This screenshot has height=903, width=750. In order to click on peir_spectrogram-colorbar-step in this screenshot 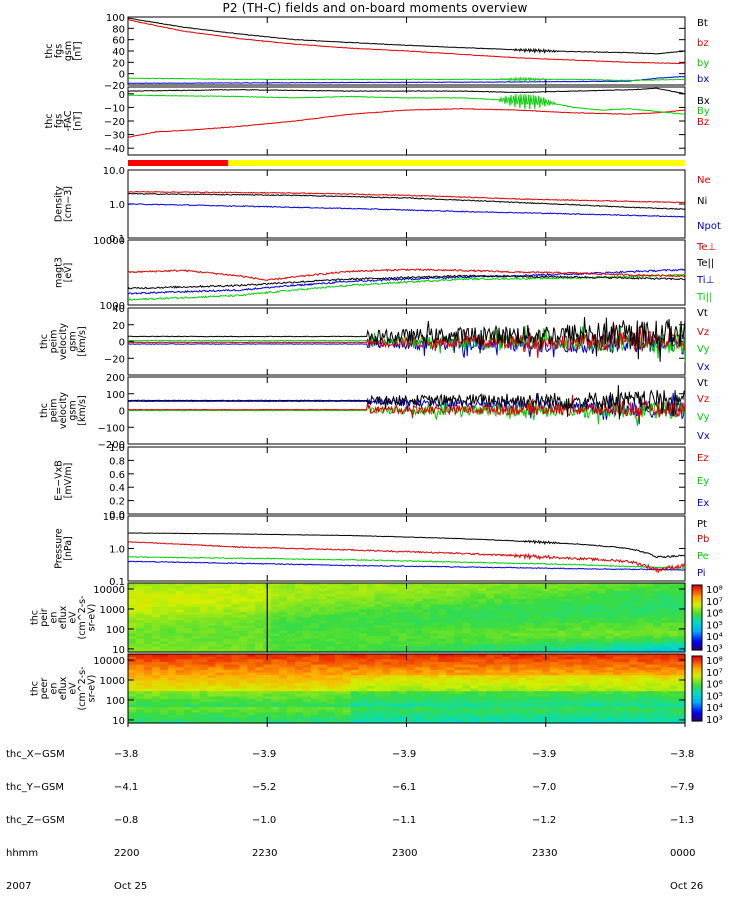, I will do `click(697, 592)`.